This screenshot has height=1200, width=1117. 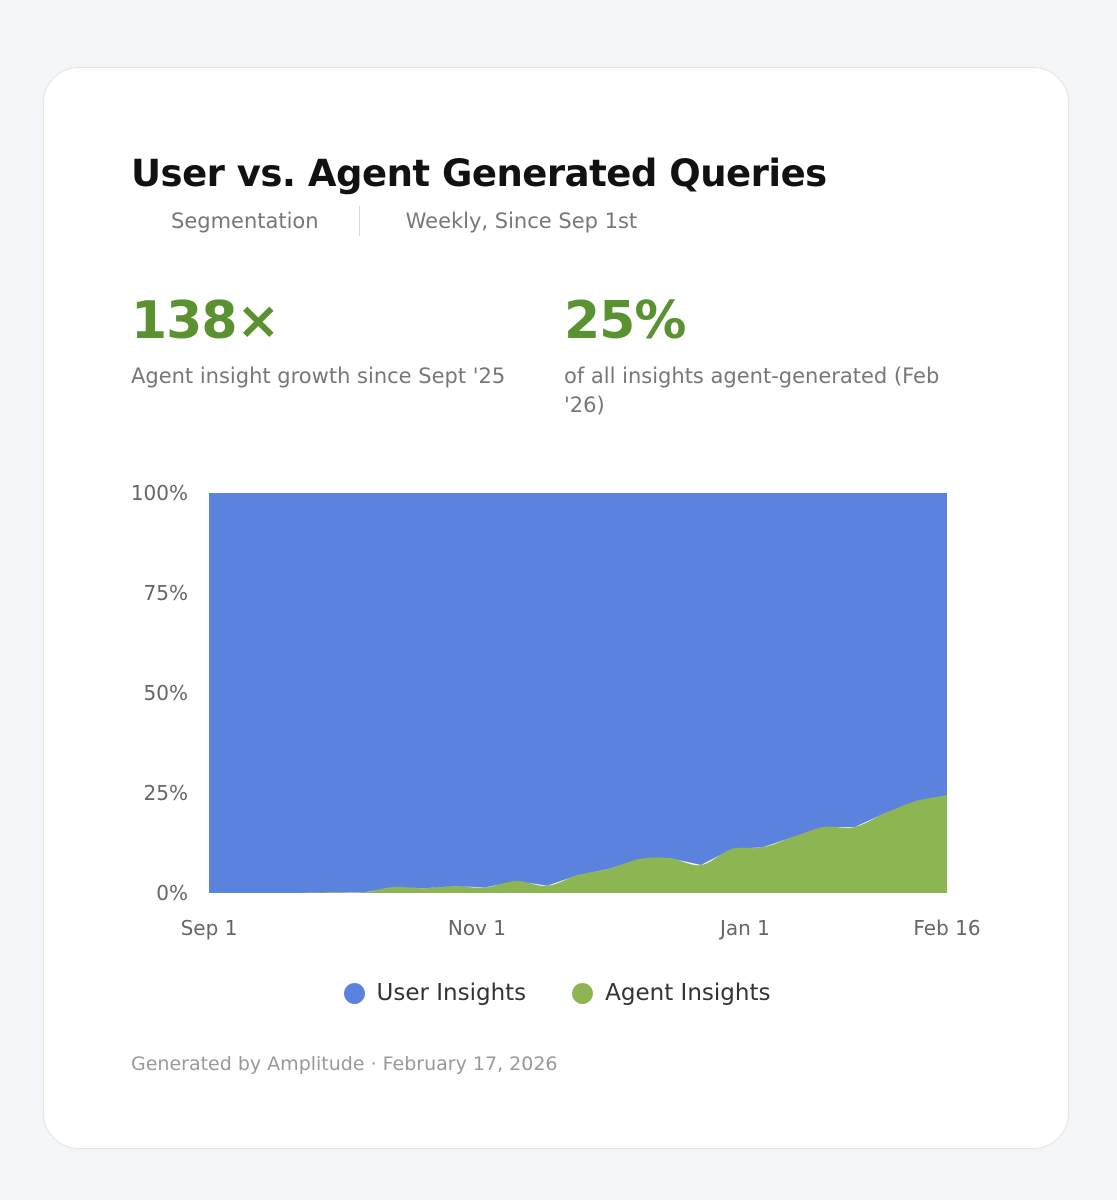 I want to click on legend-item-agent: Agent Insights, so click(x=671, y=993).